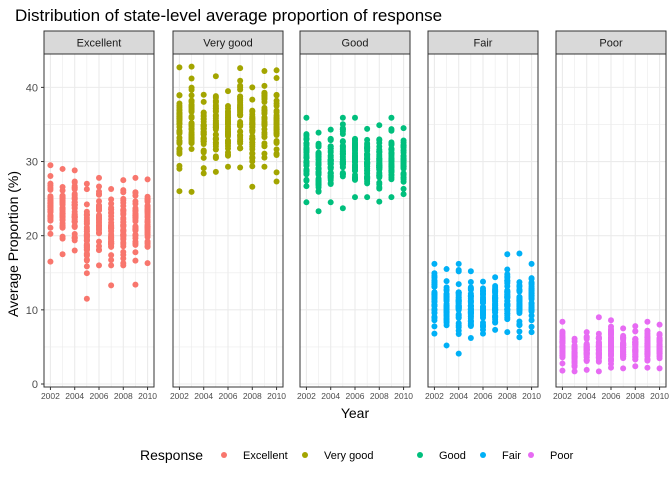  Describe the element at coordinates (551, 456) in the screenshot. I see `legend-item-poor: Poor` at that location.